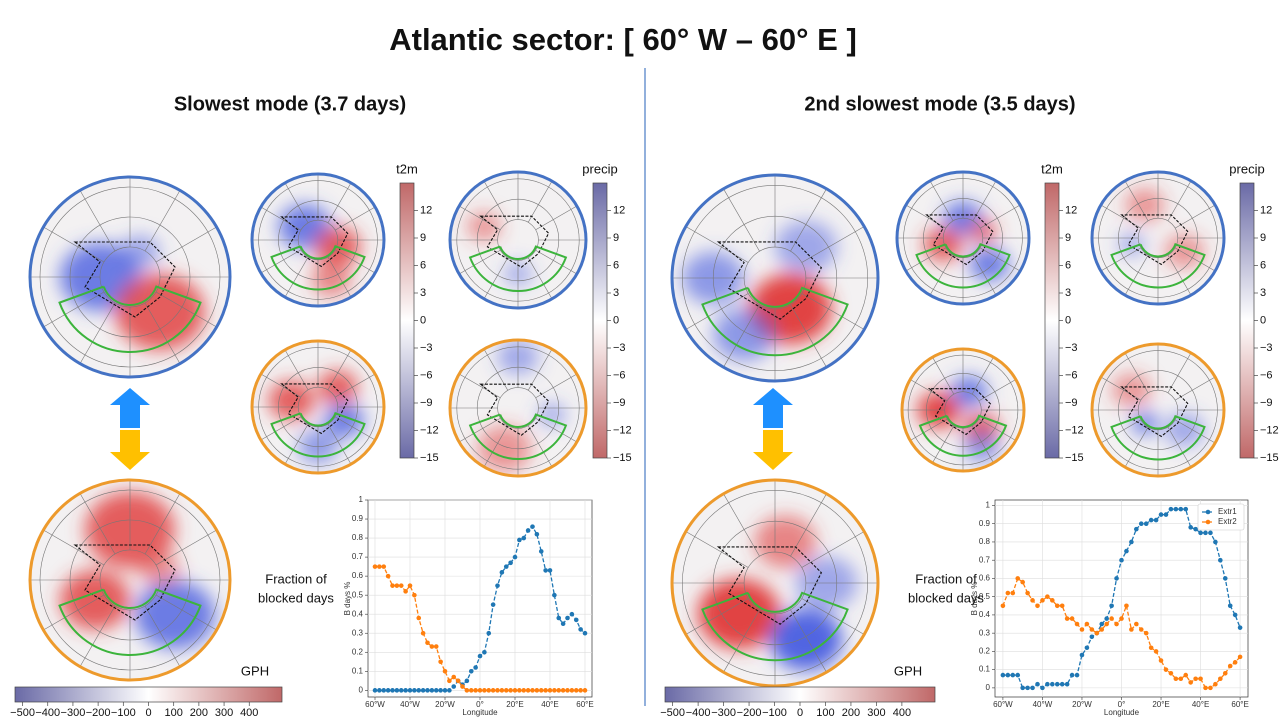 This screenshot has width=1280, height=720. I want to click on colorbar-label: t2m, so click(1052, 168).